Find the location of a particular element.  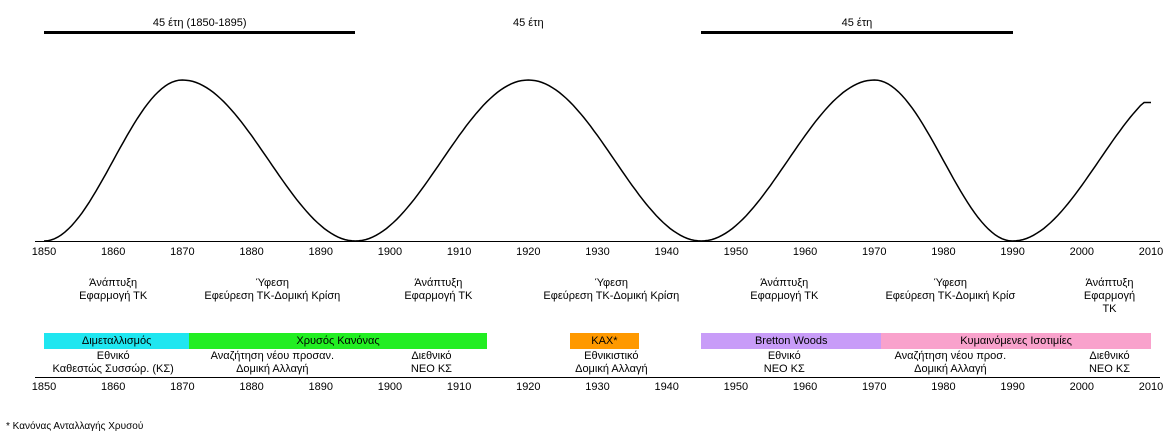

regime-band: Χρυσός Κανόνας is located at coordinates (338, 341).